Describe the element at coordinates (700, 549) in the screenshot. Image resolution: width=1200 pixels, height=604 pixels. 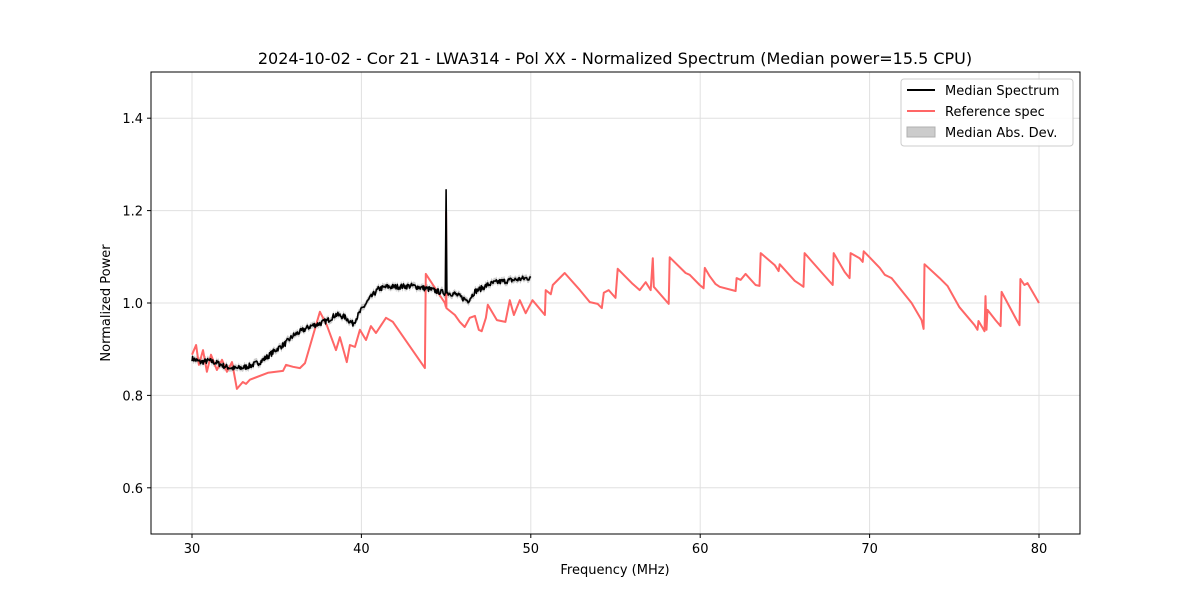
I see `x-tick-label: 60` at that location.